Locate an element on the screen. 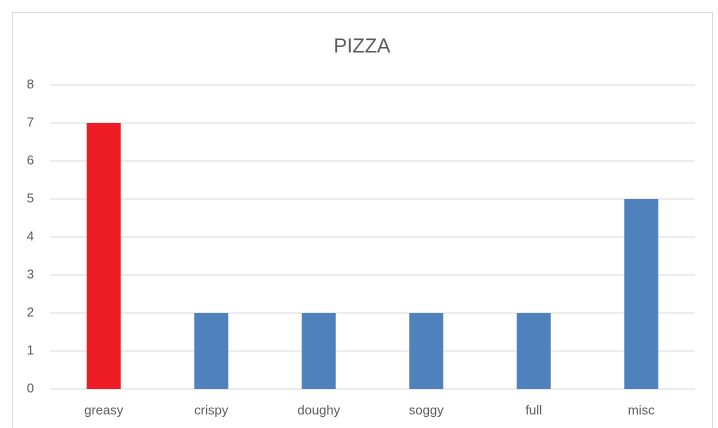  x-tick-label: crispy is located at coordinates (211, 409).